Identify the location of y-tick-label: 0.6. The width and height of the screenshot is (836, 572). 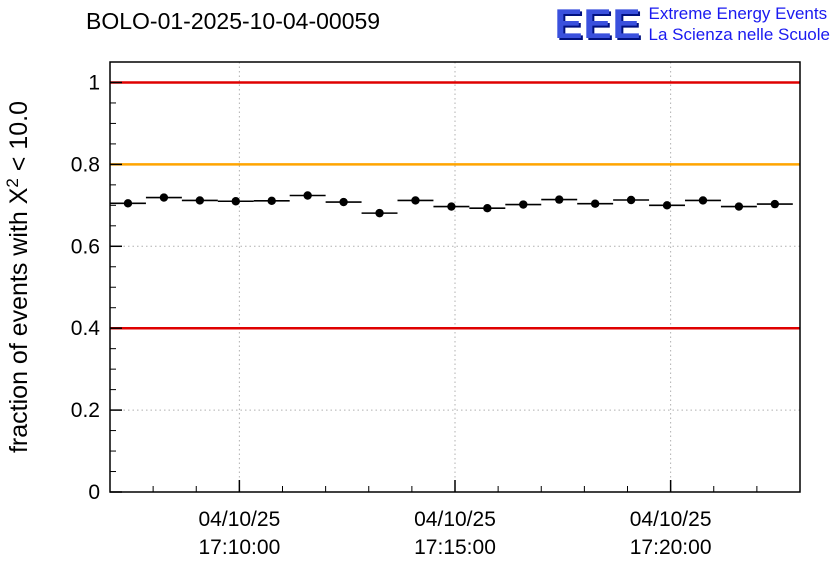
(85, 246).